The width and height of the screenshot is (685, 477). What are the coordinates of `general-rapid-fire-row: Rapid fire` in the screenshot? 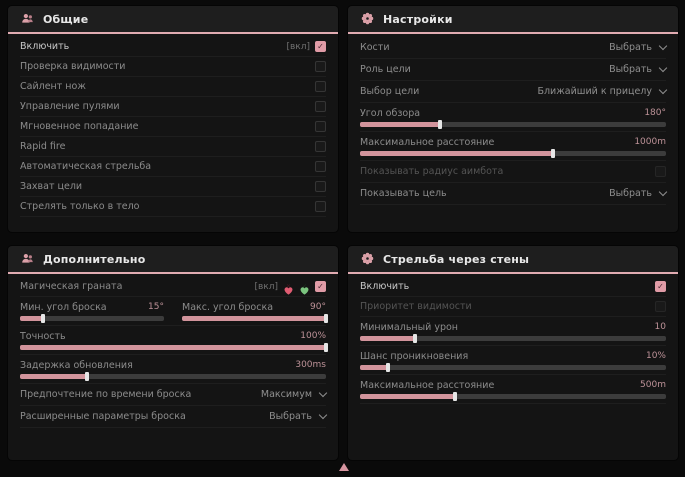 It's located at (173, 147).